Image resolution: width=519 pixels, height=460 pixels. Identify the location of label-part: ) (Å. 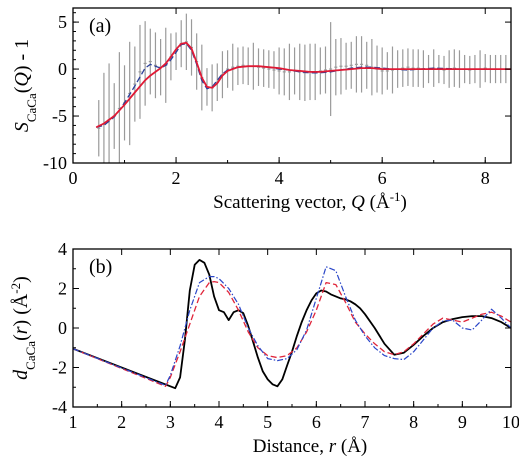
(21, 309).